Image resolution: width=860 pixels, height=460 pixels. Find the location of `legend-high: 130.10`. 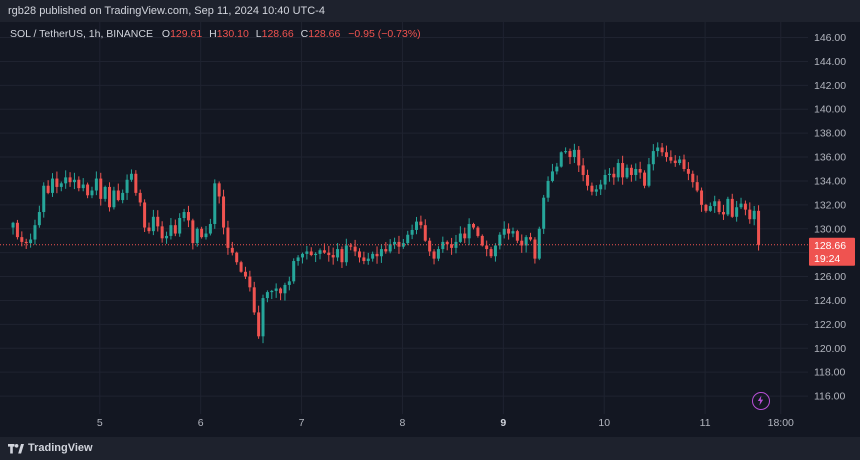

legend-high: 130.10 is located at coordinates (233, 34).